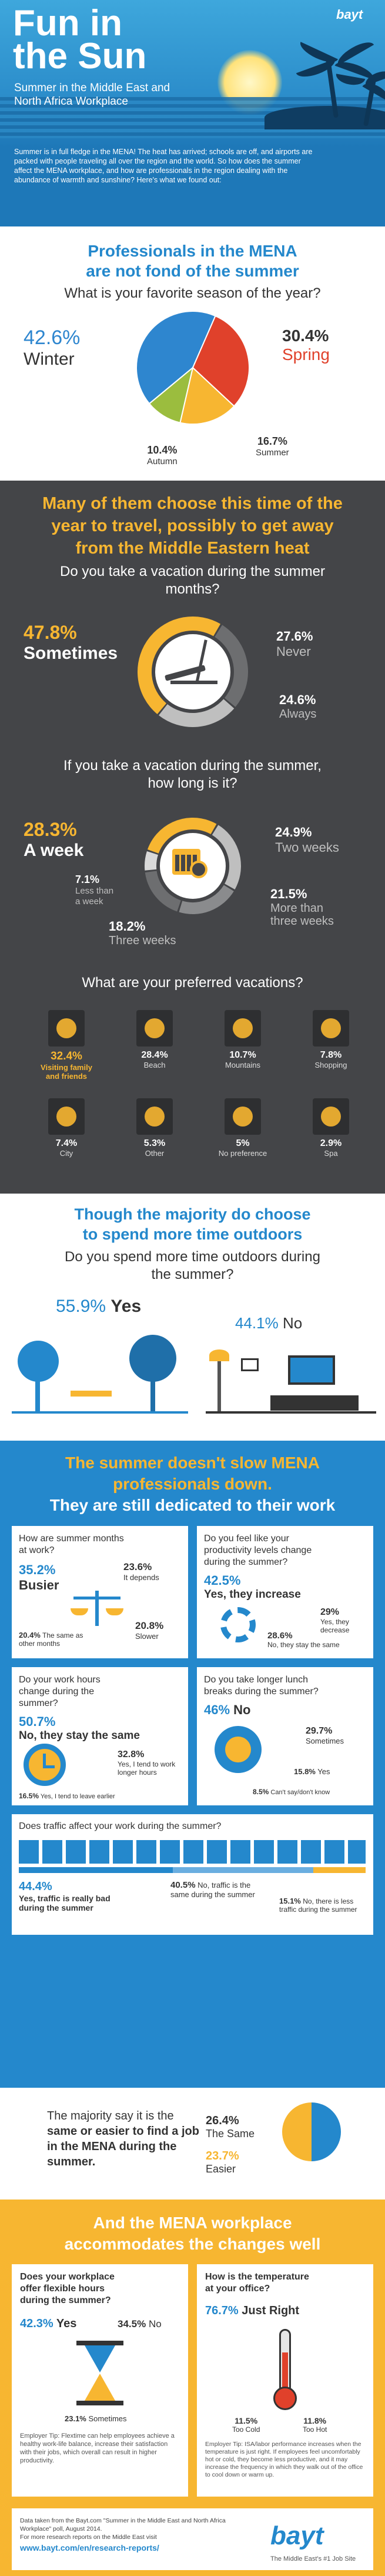  I want to click on preference-item: 32.4% Visiting family and friends, so click(66, 1045).